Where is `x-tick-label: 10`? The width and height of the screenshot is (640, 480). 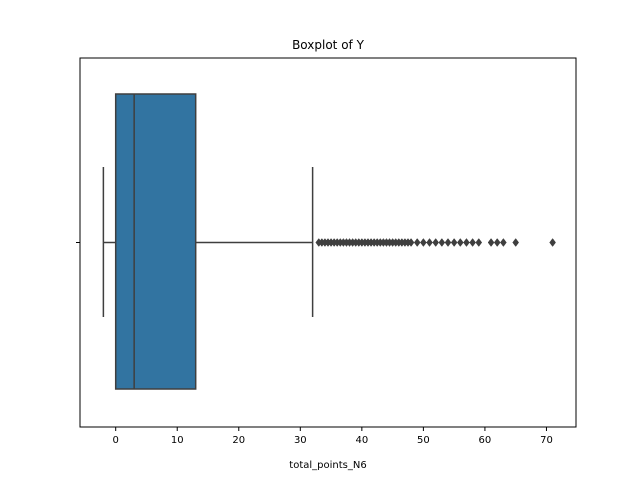
x-tick-label: 10 is located at coordinates (177, 440).